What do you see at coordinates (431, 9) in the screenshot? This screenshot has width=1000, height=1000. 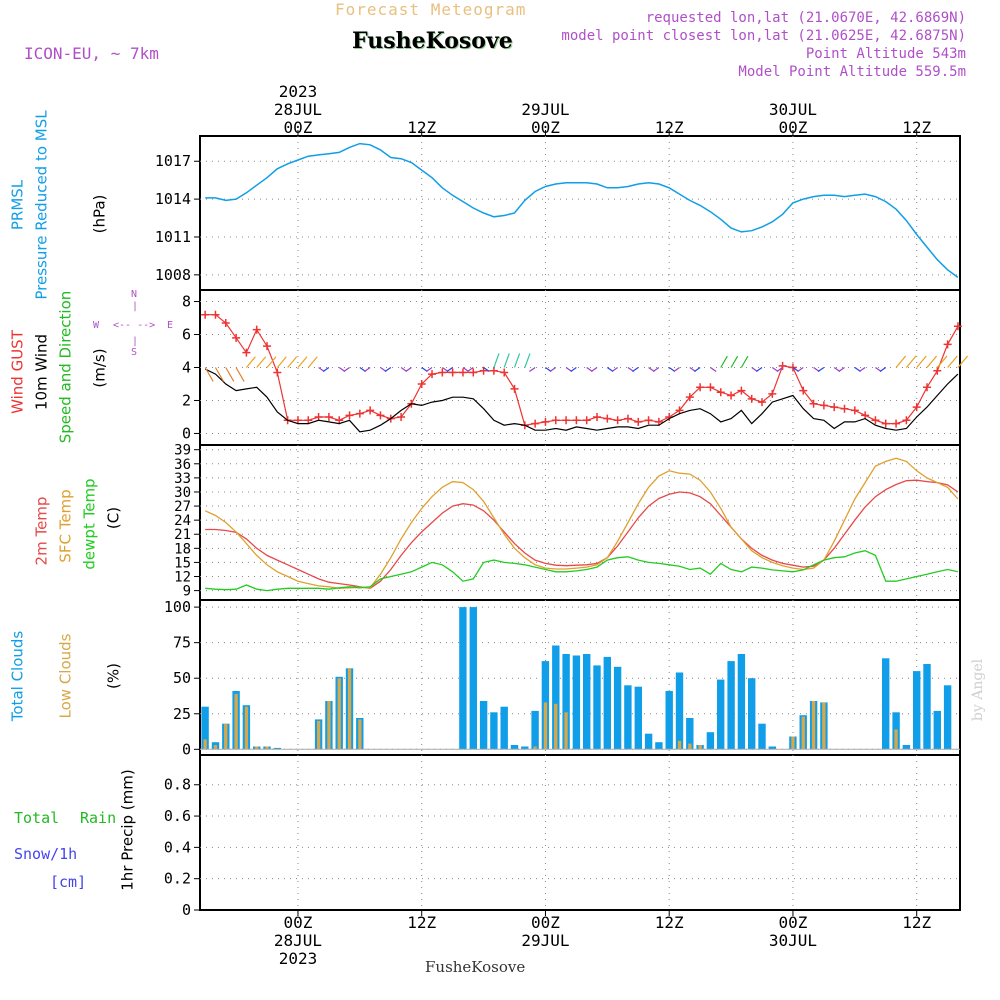 I see `forecast-title: Forecast Meteogram` at bounding box center [431, 9].